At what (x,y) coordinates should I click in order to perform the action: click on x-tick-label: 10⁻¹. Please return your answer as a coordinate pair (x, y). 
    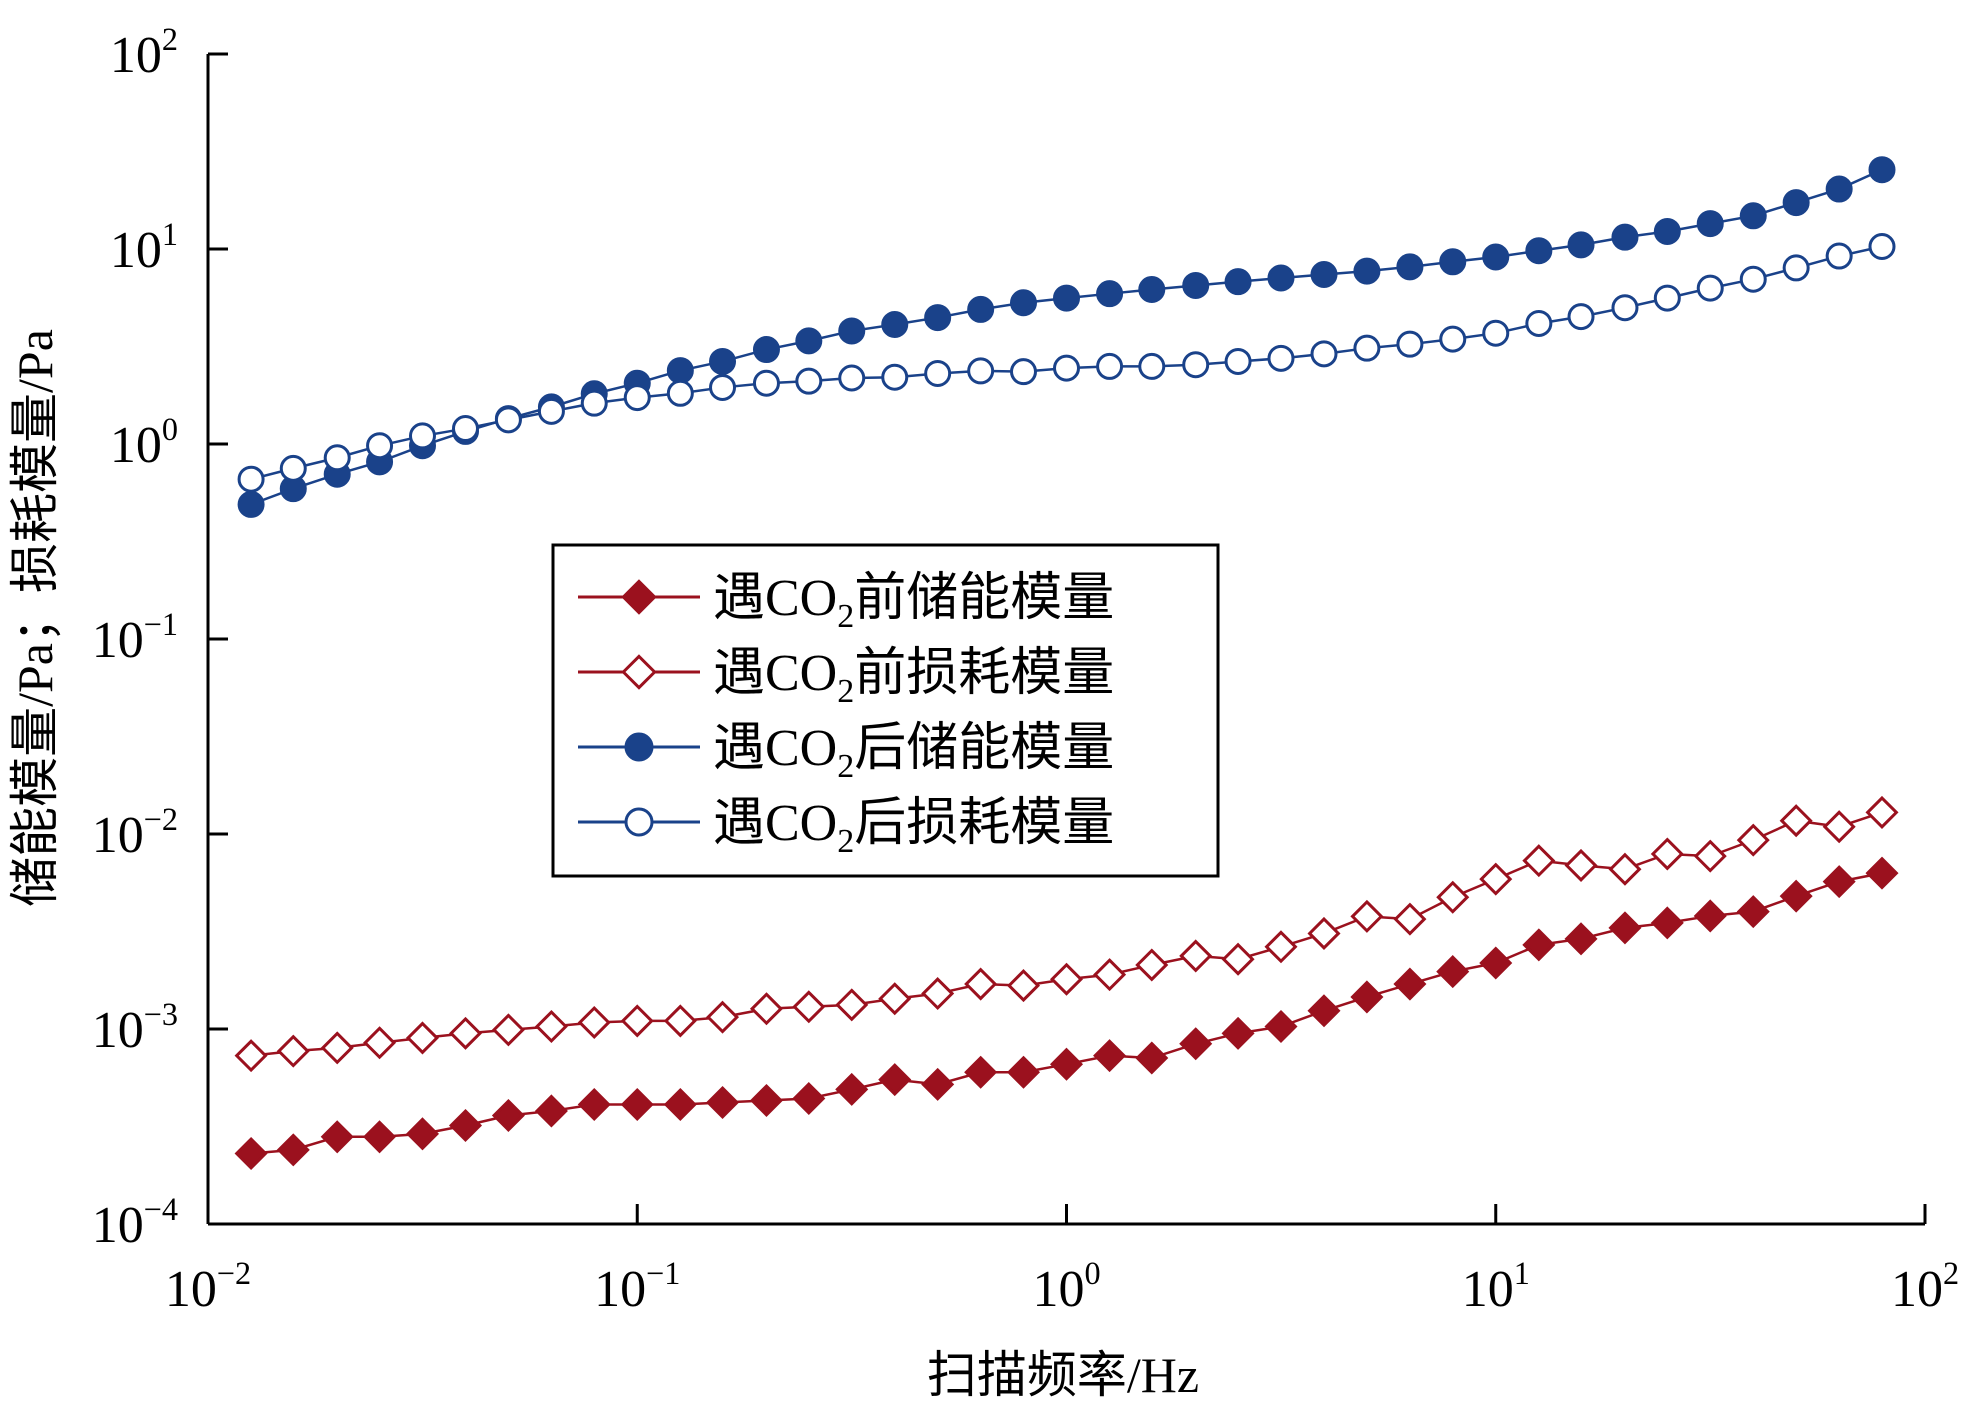
    Looking at the image, I should click on (637, 1286).